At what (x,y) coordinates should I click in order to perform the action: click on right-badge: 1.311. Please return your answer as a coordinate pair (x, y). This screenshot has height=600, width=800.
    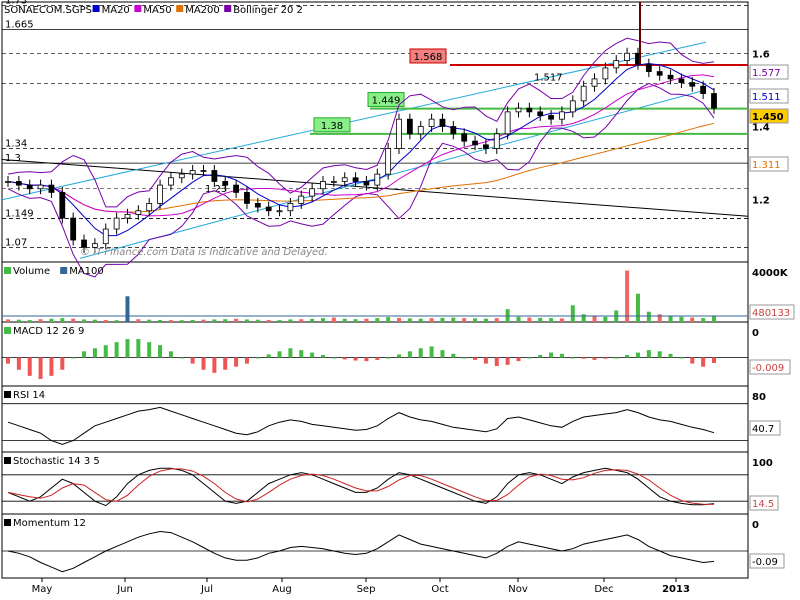
    Looking at the image, I should click on (766, 165).